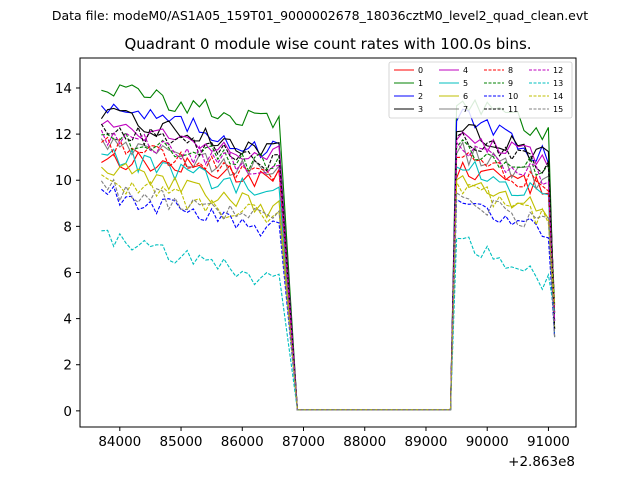  What do you see at coordinates (510, 83) in the screenshot?
I see `legend-label-9: 9` at bounding box center [510, 83].